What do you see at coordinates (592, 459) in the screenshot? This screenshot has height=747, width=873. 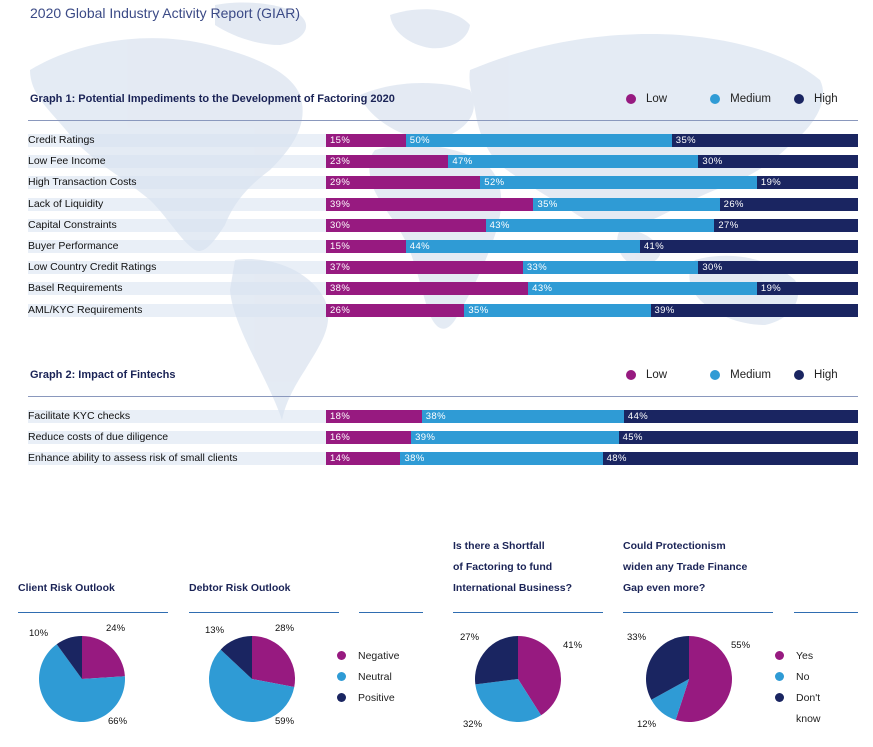 I see `stacked-bar: 14% 38% 48%` at bounding box center [592, 459].